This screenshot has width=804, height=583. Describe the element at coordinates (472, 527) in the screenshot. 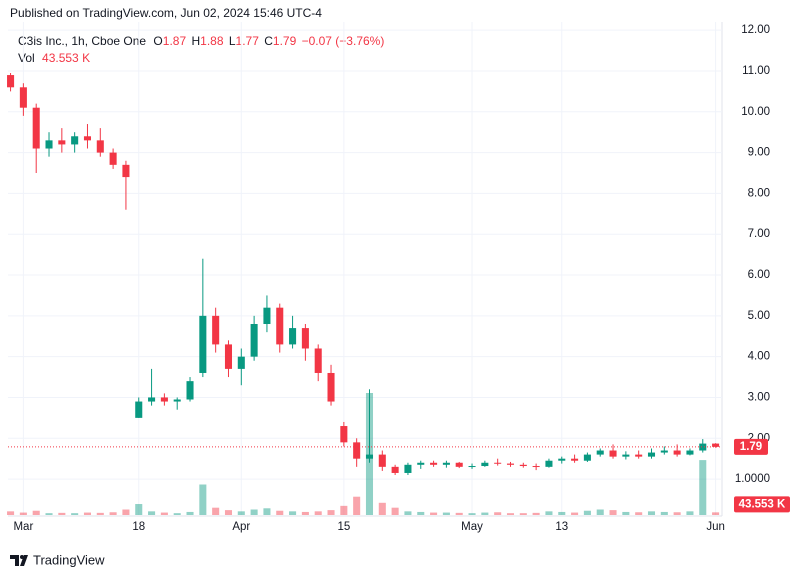

I see `x-tick-label: May` at that location.